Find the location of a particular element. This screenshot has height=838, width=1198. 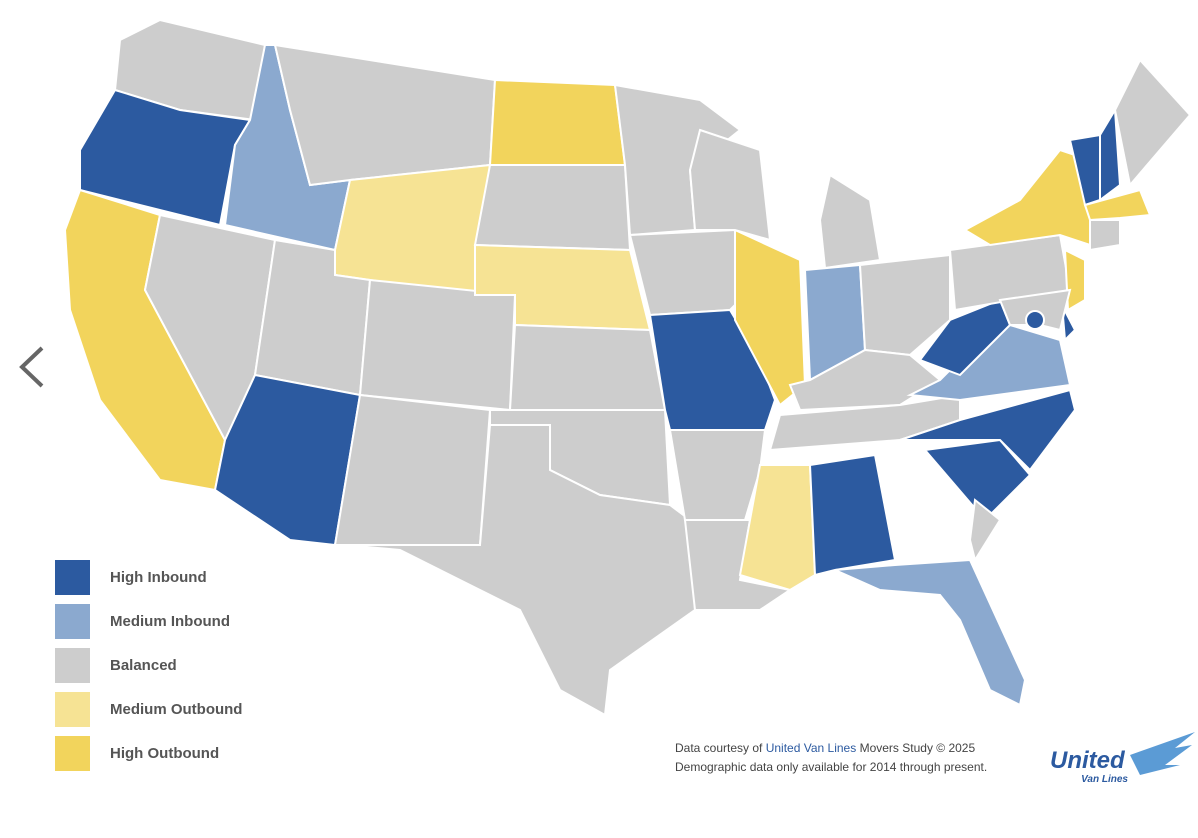

logo-sub: Van Lines is located at coordinates (1104, 779).